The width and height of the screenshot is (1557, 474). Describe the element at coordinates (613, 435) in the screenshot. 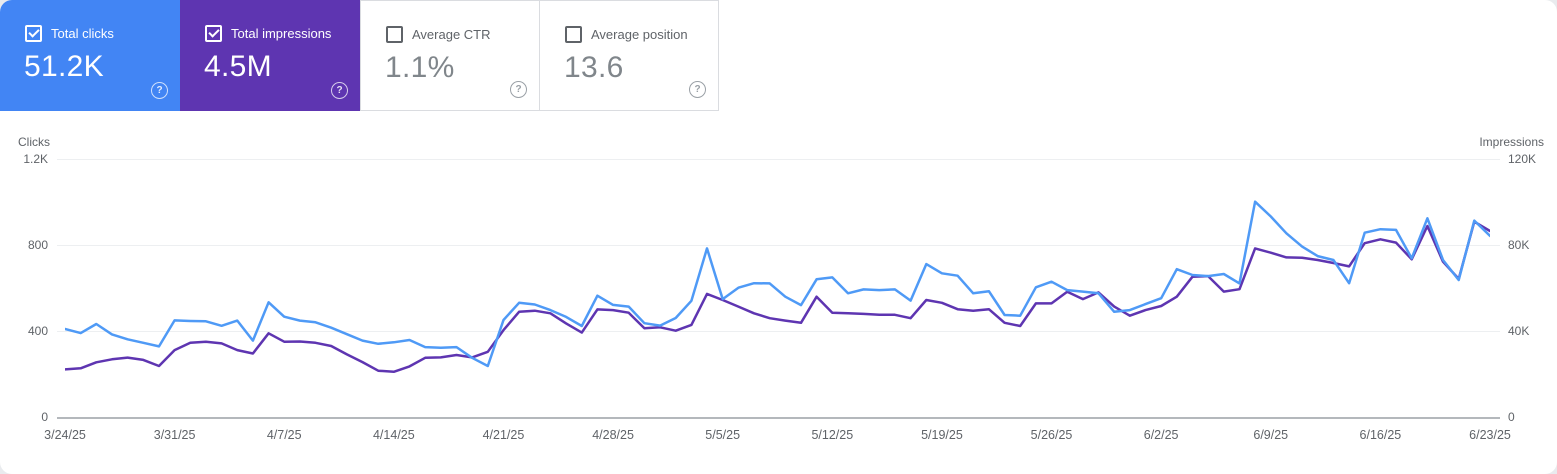

I see `x-axis-tick-label: 4/28/25` at that location.